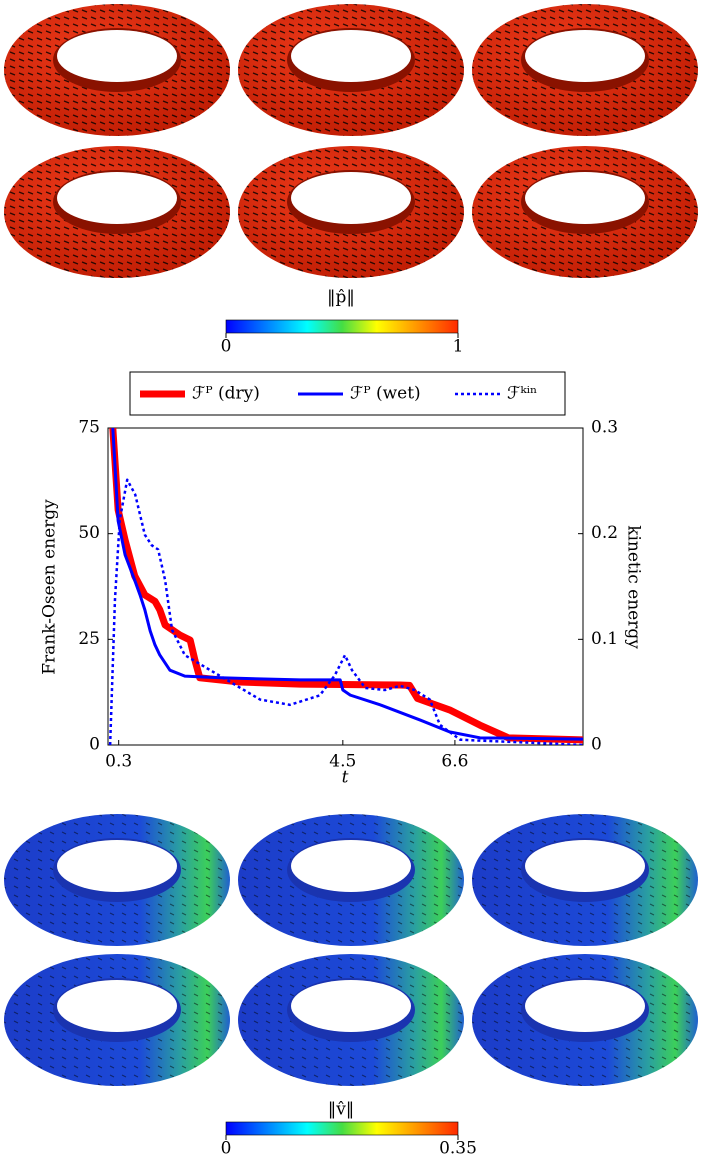 Image resolution: width=702 pixels, height=1159 pixels. Describe the element at coordinates (522, 394) in the screenshot. I see `legend-label: ℱᵏⁱⁿ` at that location.